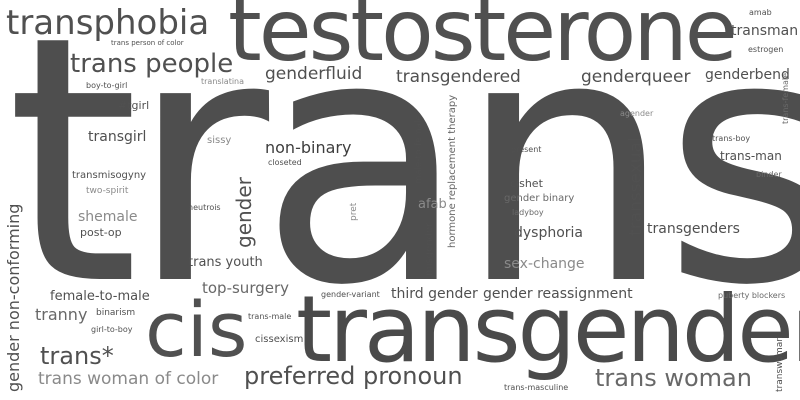 The width and height of the screenshot is (800, 400). What do you see at coordinates (100, 296) in the screenshot?
I see `word-female-to-male: female-to-male` at bounding box center [100, 296].